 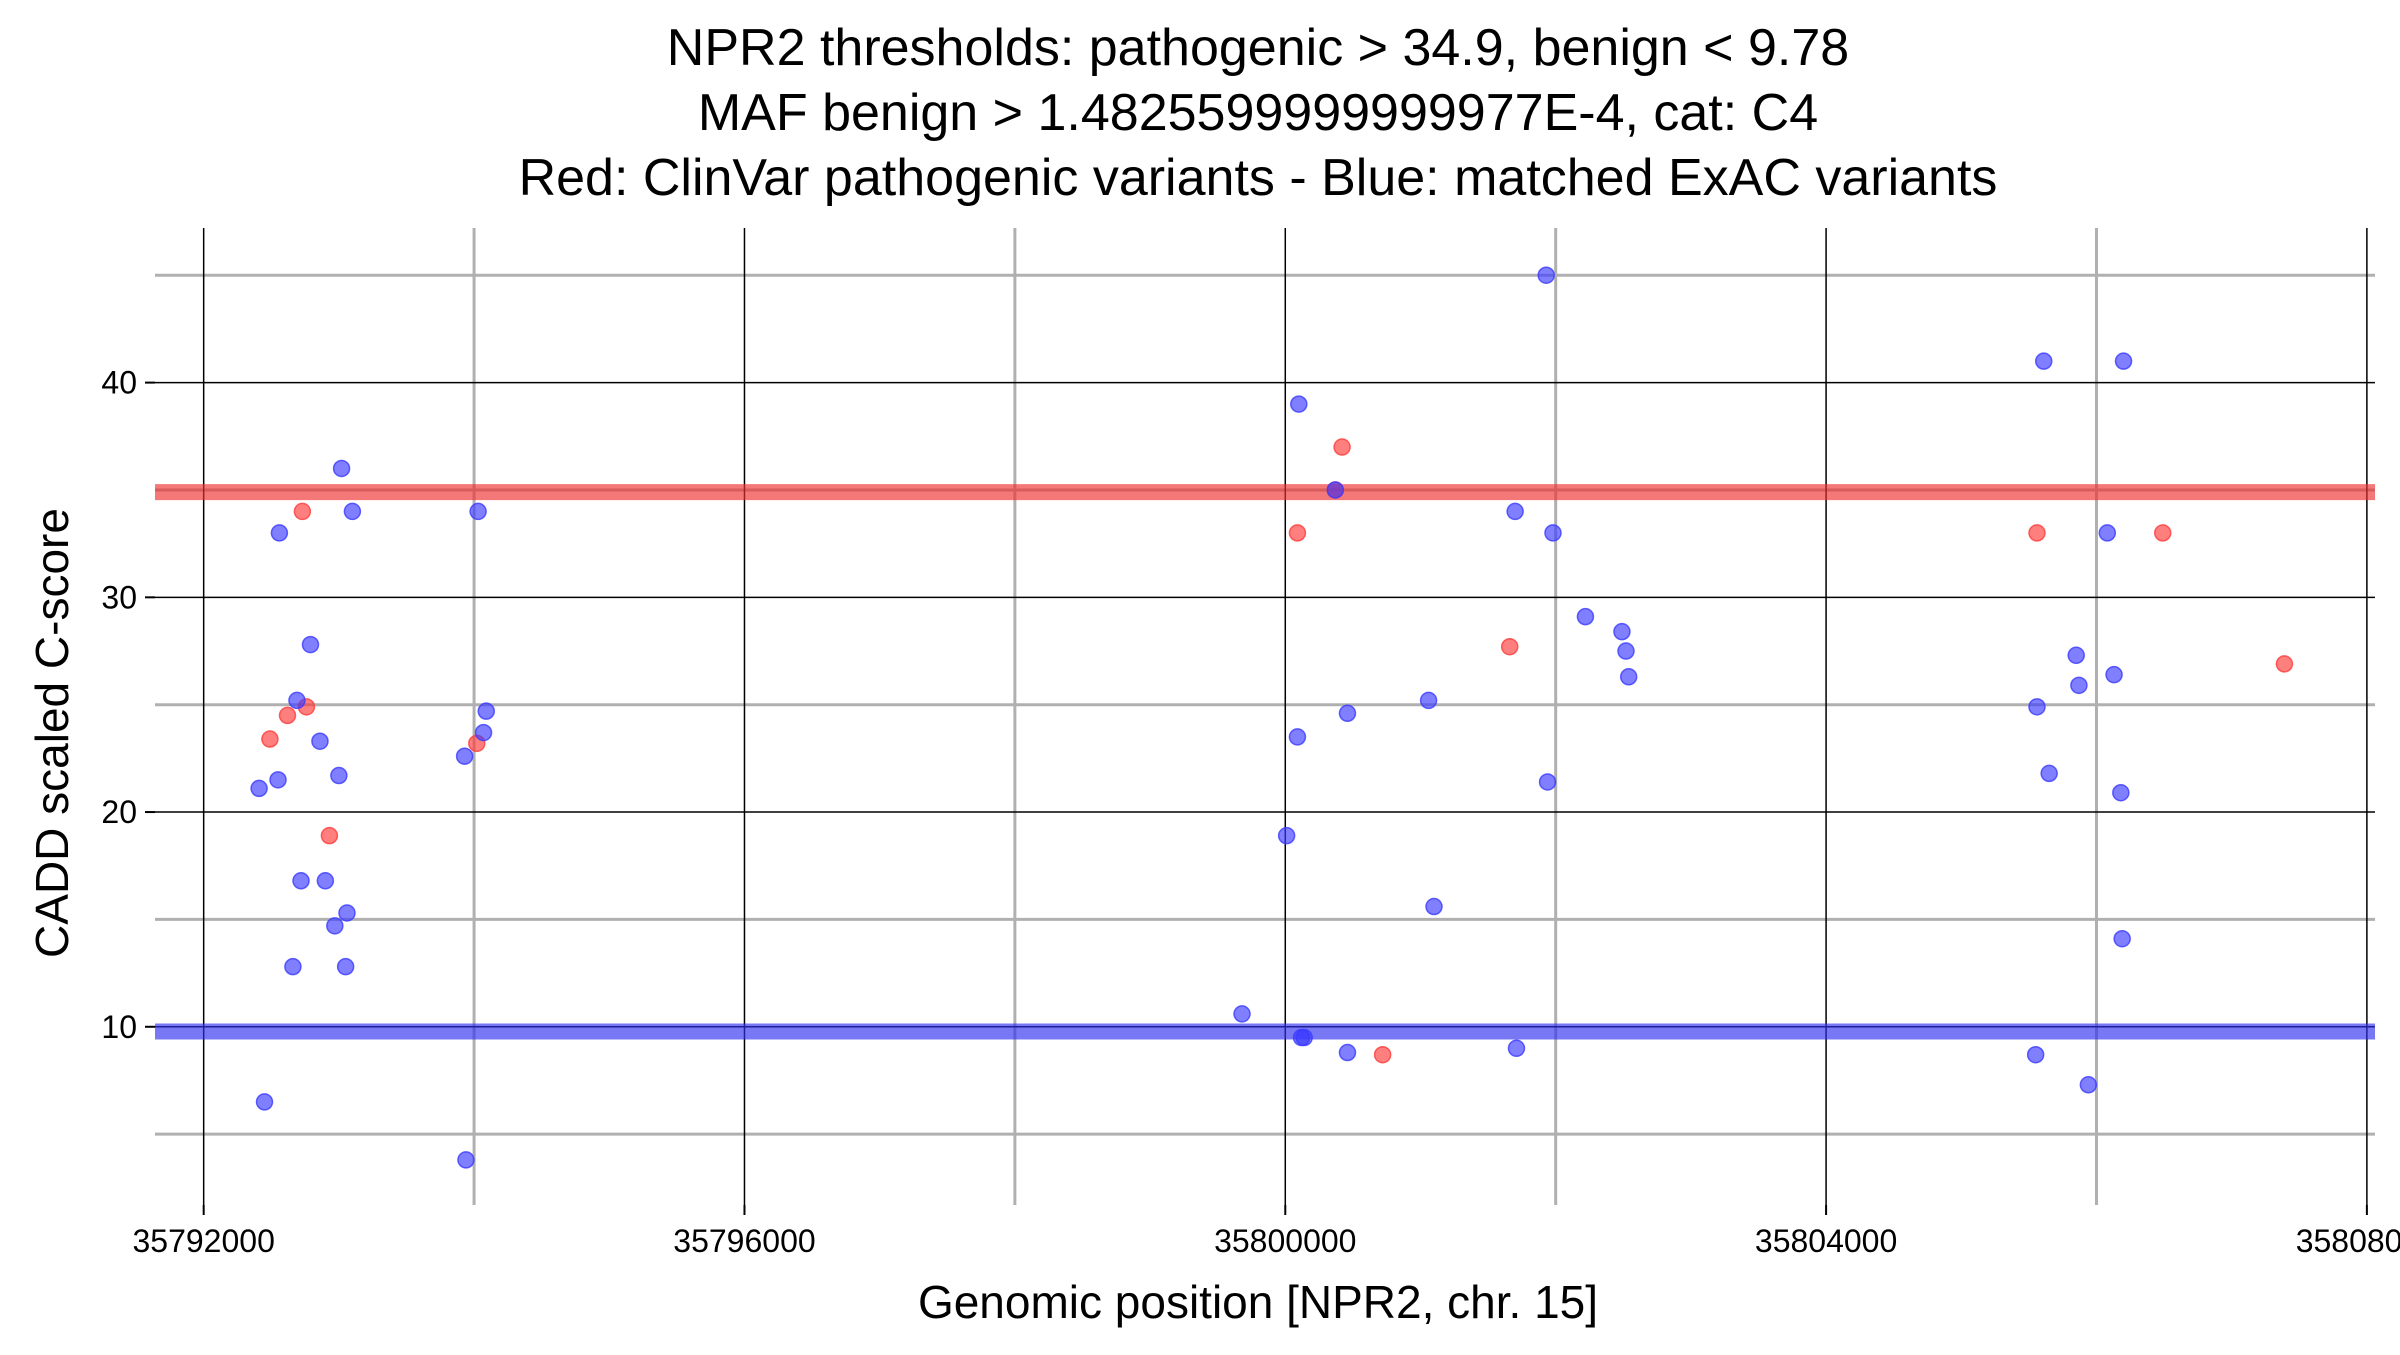 What do you see at coordinates (1258, 1302) in the screenshot?
I see `x-axis-title: Genomic position [NPR2, chr. 15]` at bounding box center [1258, 1302].